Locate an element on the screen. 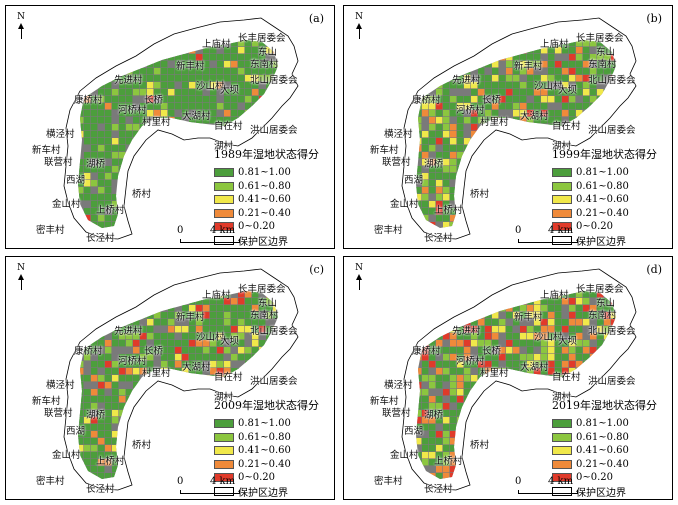 Image resolution: width=678 pixels, height=505 pixels. legend-swatch is located at coordinates (224, 451).